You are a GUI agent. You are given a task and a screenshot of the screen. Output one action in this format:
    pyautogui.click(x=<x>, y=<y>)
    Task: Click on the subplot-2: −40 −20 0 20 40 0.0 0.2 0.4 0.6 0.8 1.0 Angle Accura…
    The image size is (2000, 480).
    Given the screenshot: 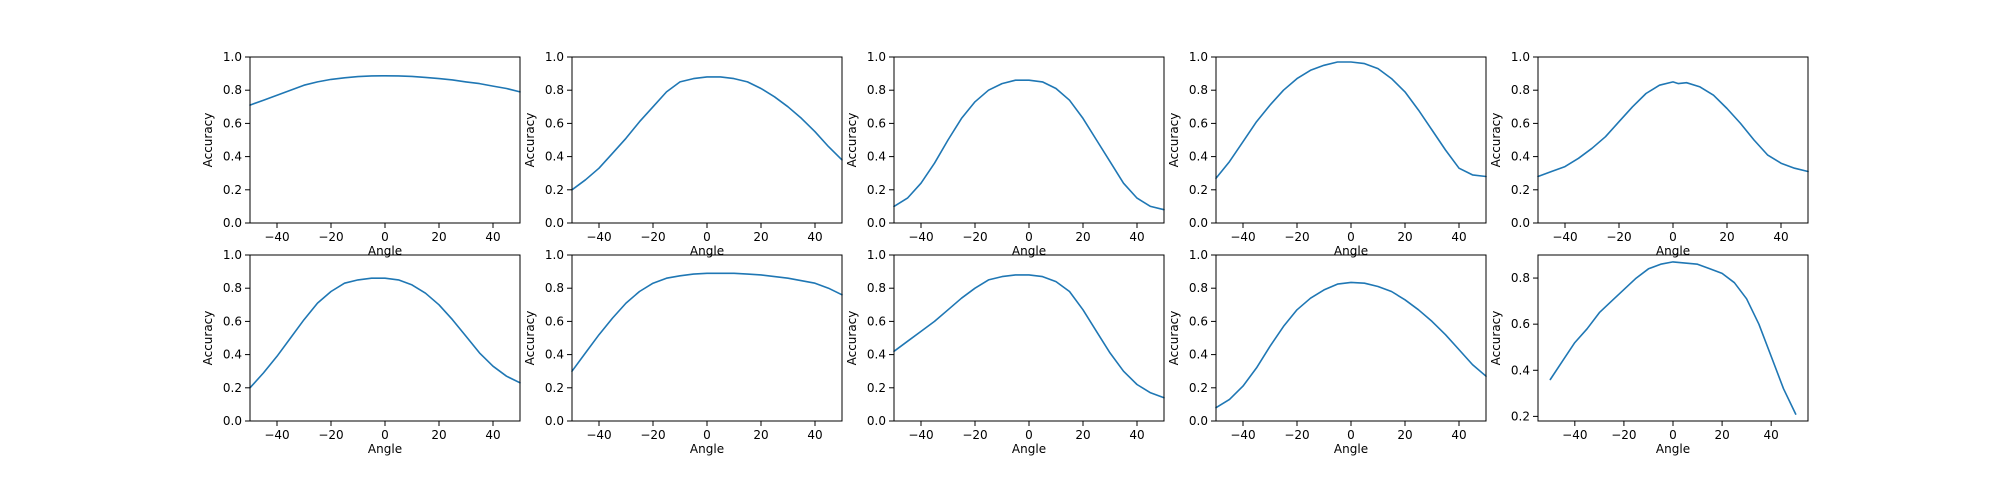 What is the action you would take?
    pyautogui.click(x=683, y=154)
    